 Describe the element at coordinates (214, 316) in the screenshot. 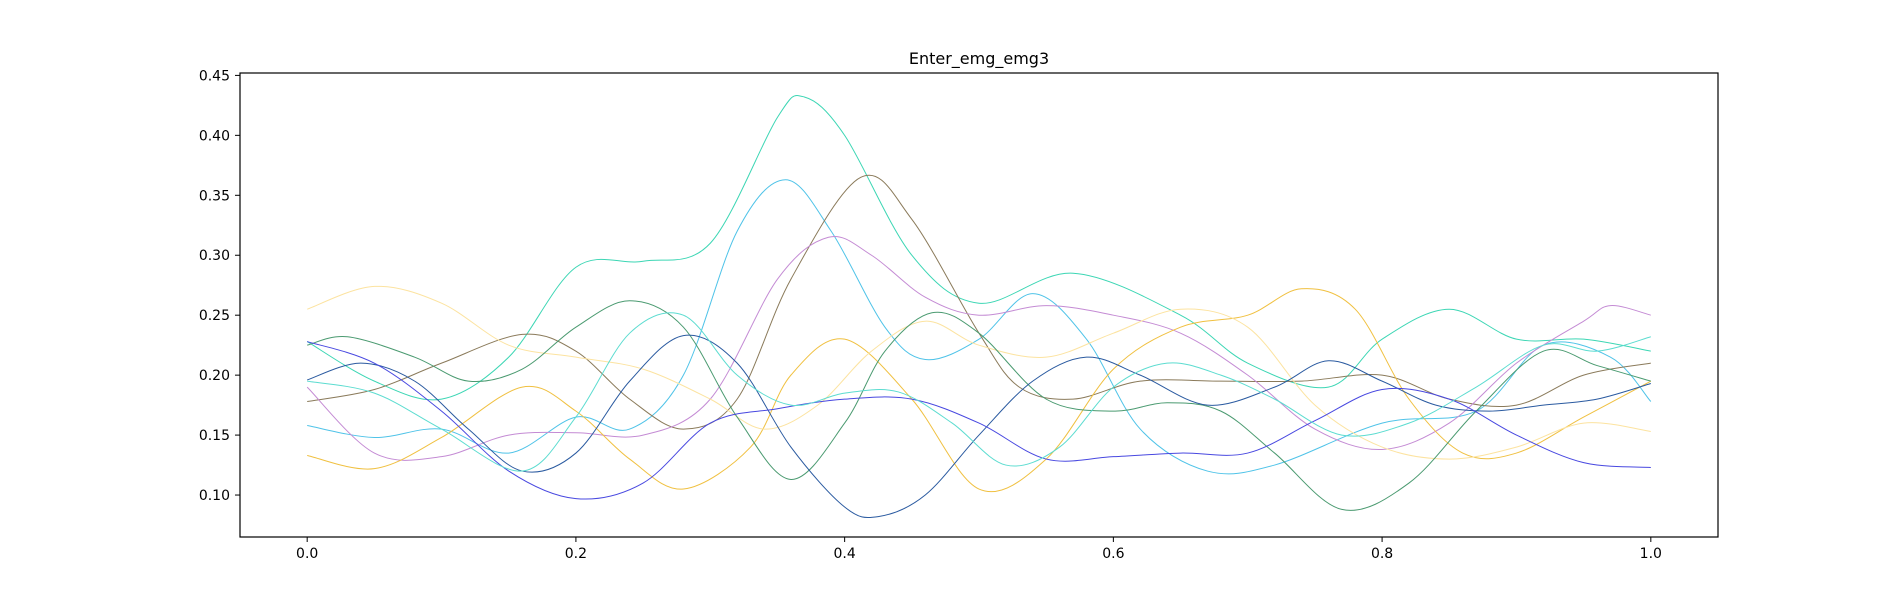

I see `y-tick-label: 0.25` at that location.